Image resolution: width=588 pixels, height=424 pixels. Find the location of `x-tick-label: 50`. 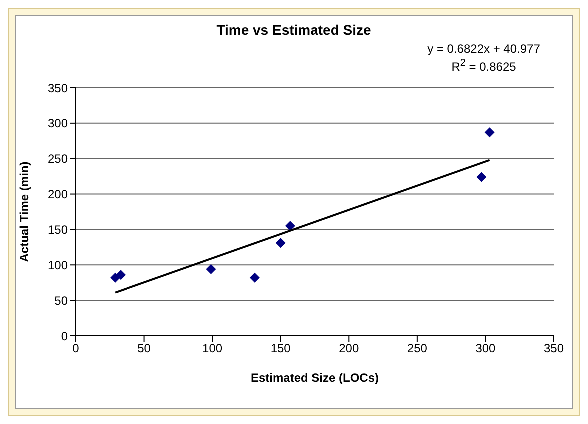

x-tick-label: 50 is located at coordinates (145, 349).